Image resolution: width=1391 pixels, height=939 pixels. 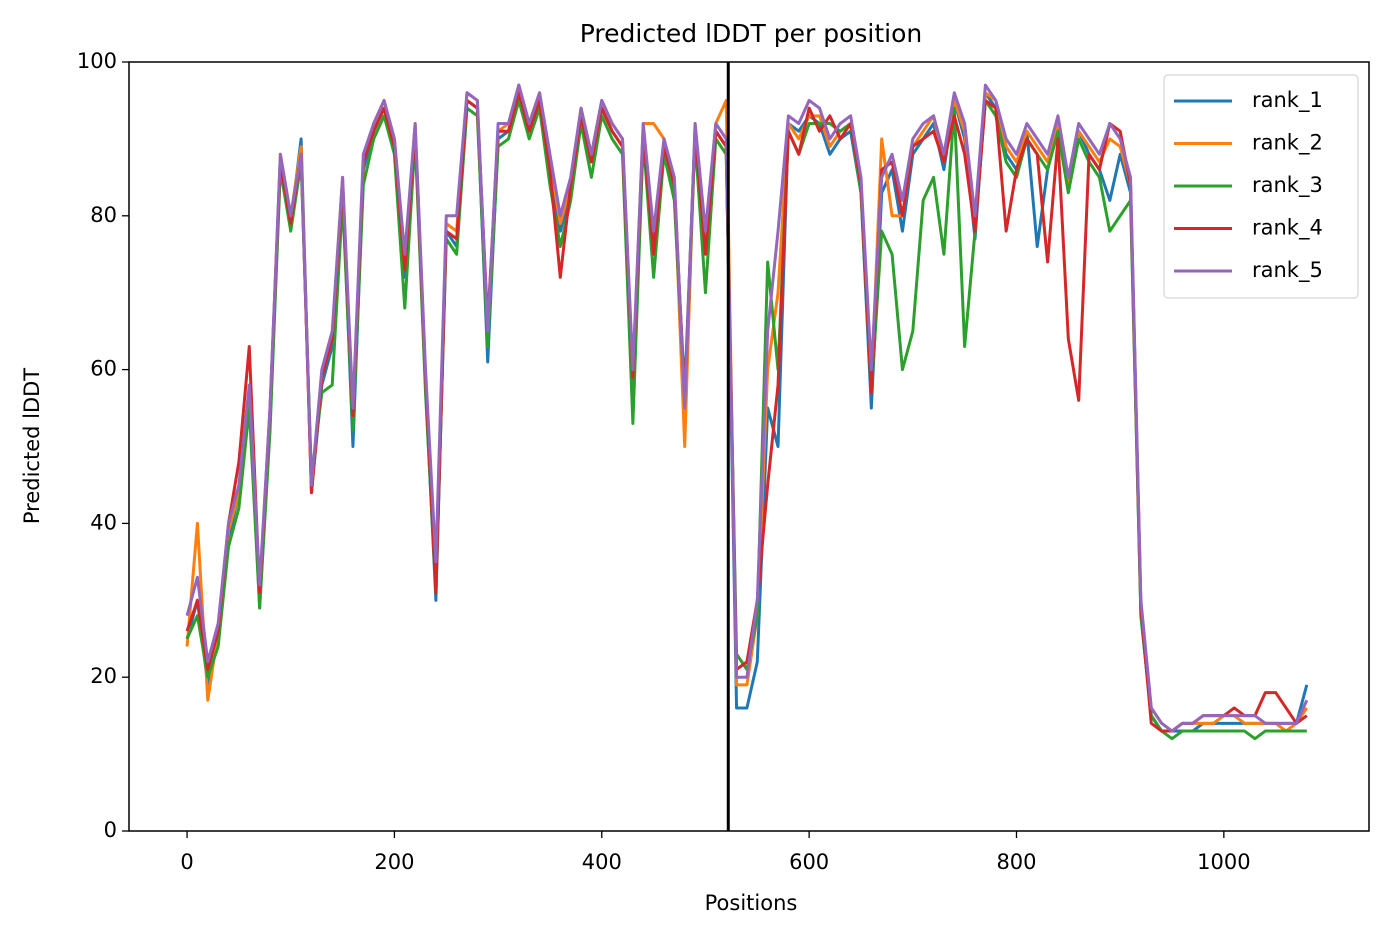 What do you see at coordinates (1287, 228) in the screenshot?
I see `legend-label: rank_4` at bounding box center [1287, 228].